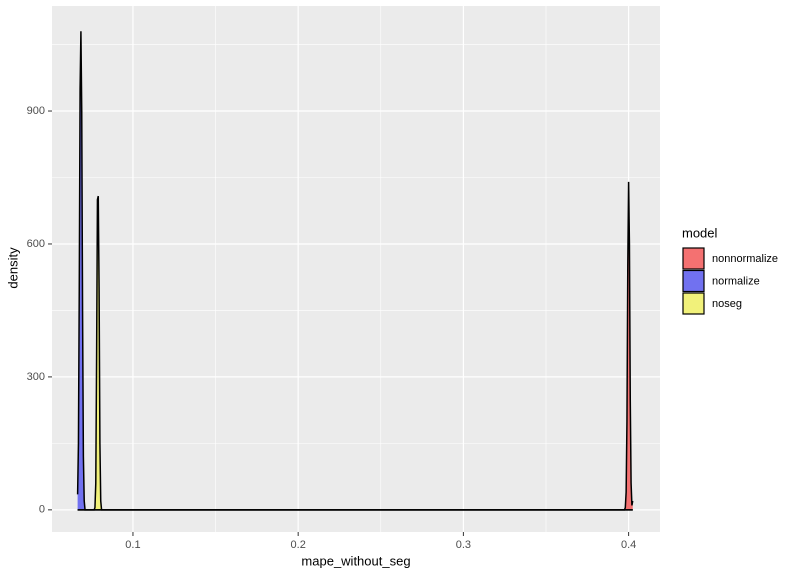  Describe the element at coordinates (42, 510) in the screenshot. I see `y-tick-label: 0` at that location.